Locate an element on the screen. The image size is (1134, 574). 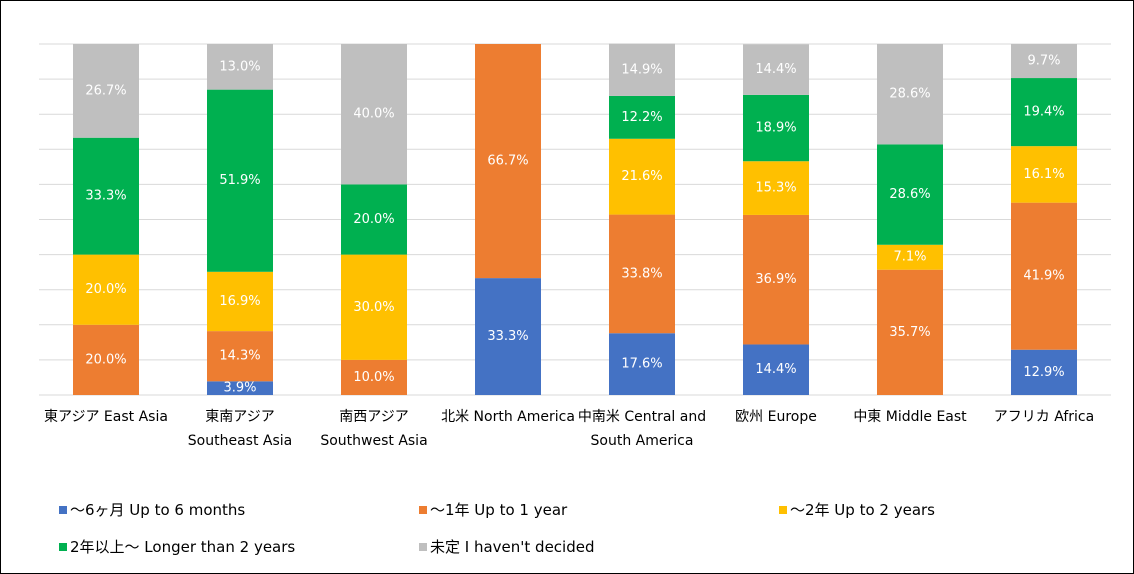
legend-label: 未定 I haven't decided is located at coordinates (512, 547).